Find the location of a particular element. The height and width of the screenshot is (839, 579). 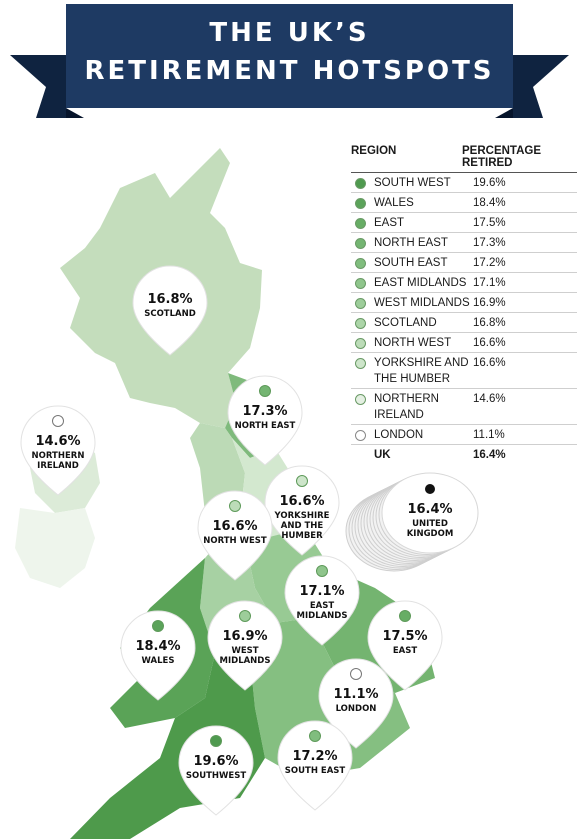

title-line-2: RETIREMENT HOTSPOTS is located at coordinates (289, 71).